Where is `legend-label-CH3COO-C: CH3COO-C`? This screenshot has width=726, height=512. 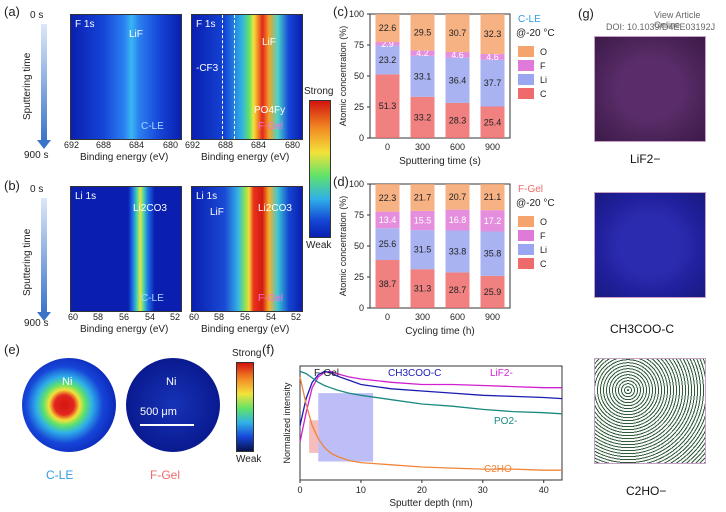
legend-label-CH3COO-C: CH3COO-C is located at coordinates (414, 373).